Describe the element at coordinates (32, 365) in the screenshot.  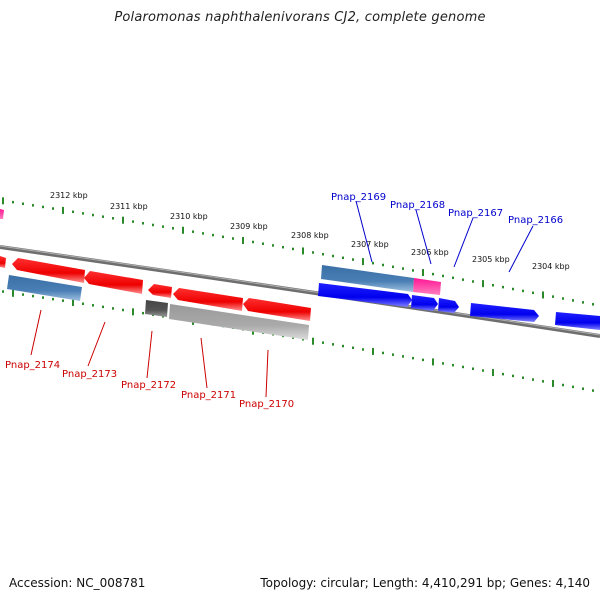
I see `gene-label-reverse: Pnap_2174` at that location.